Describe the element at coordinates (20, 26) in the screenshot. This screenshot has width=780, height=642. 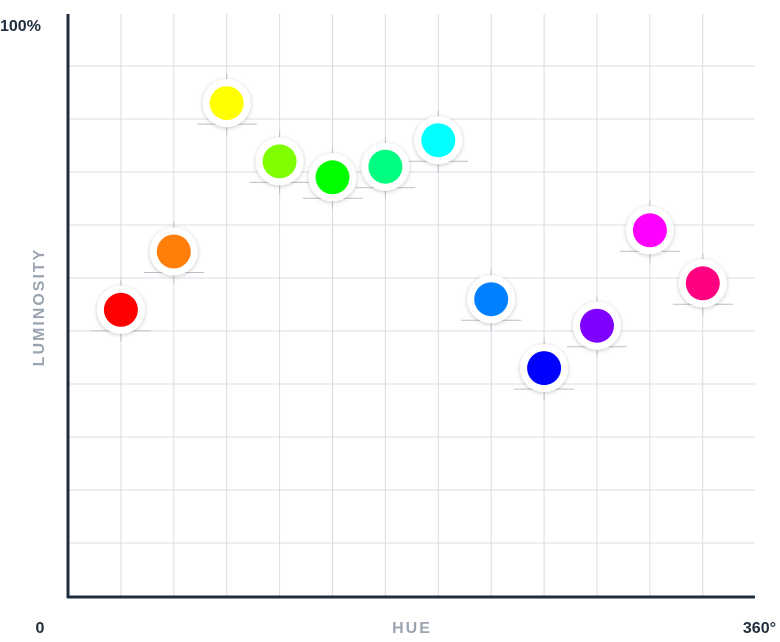
I see `y-tick-max: 100%` at that location.